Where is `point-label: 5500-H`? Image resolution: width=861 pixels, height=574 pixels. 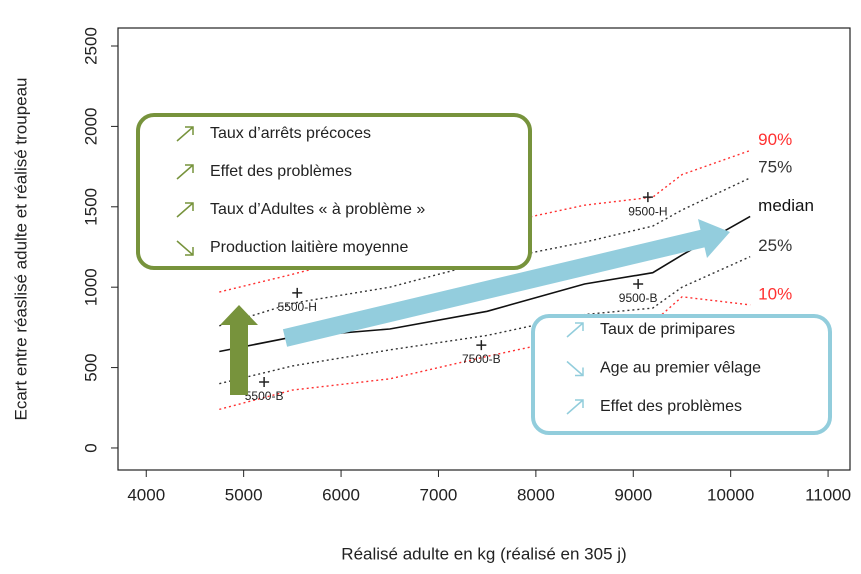
point-label: 5500-H is located at coordinates (297, 307).